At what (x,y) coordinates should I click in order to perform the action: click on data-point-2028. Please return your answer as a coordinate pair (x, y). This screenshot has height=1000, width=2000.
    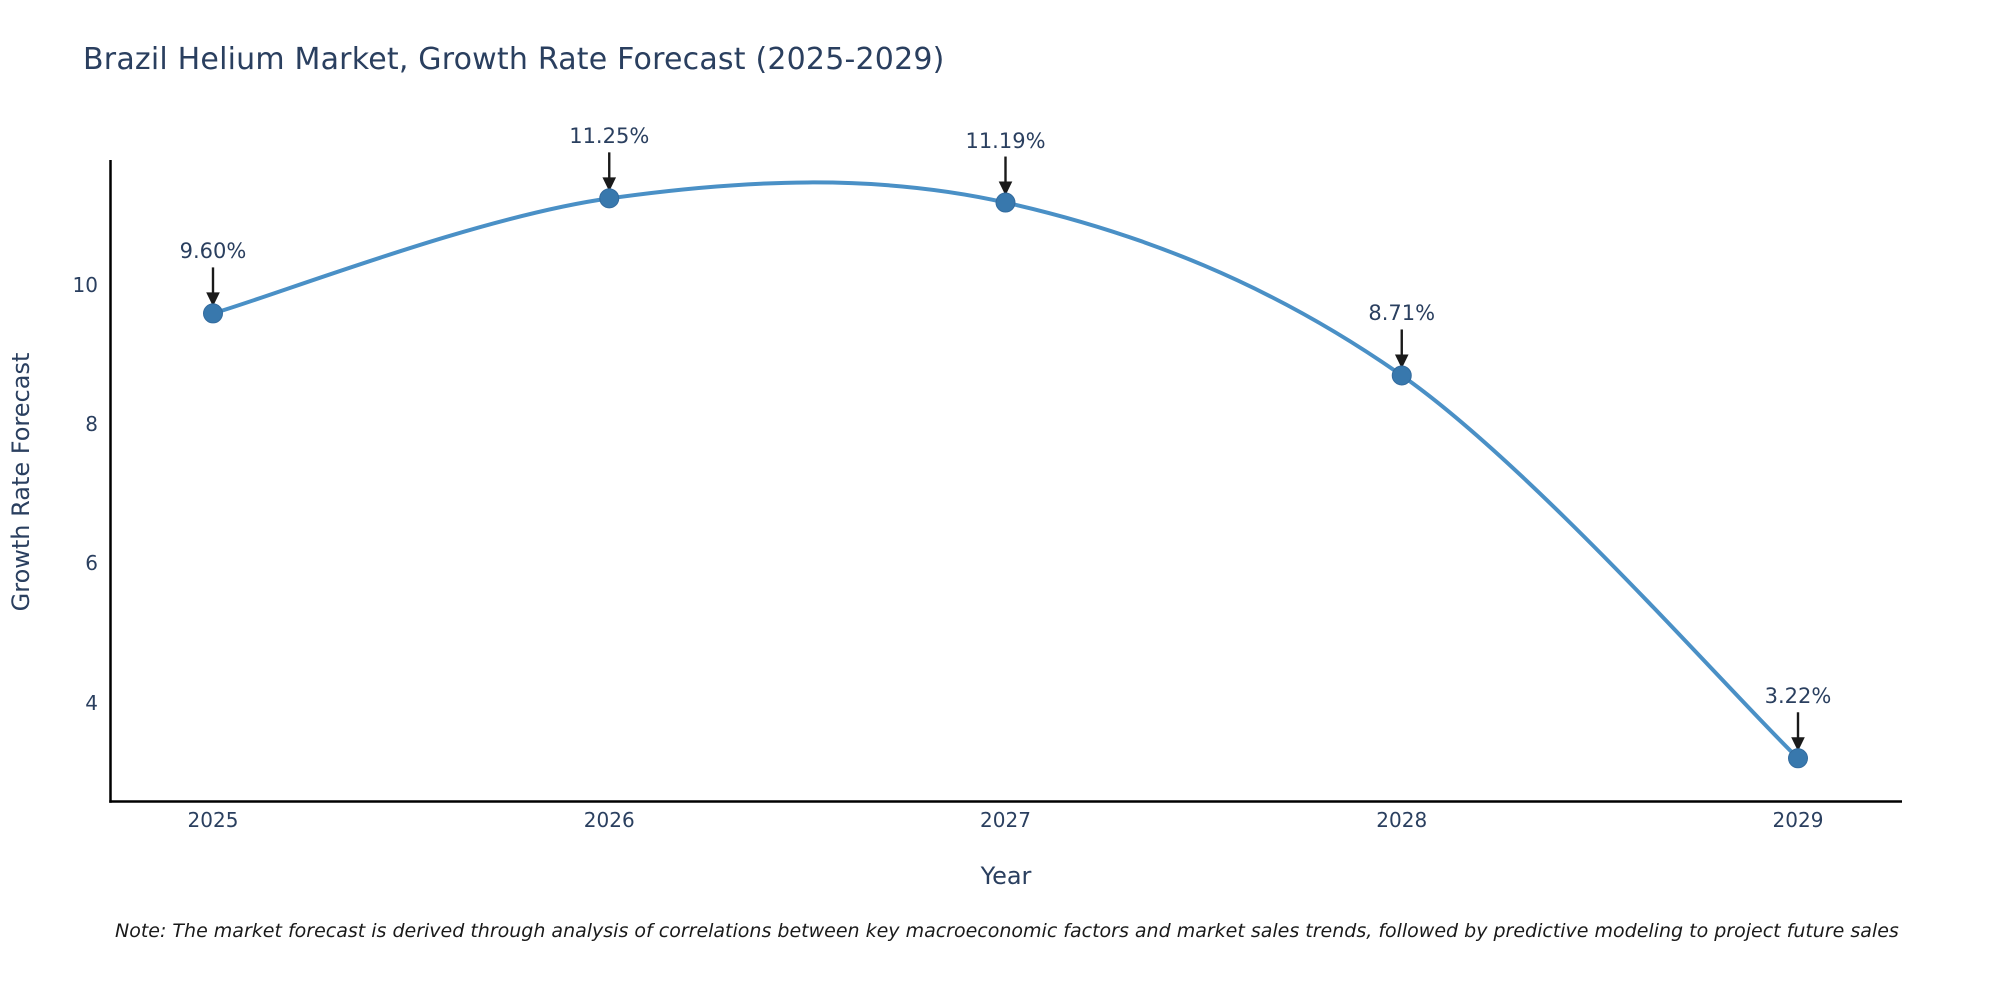
    Looking at the image, I should click on (1401, 375).